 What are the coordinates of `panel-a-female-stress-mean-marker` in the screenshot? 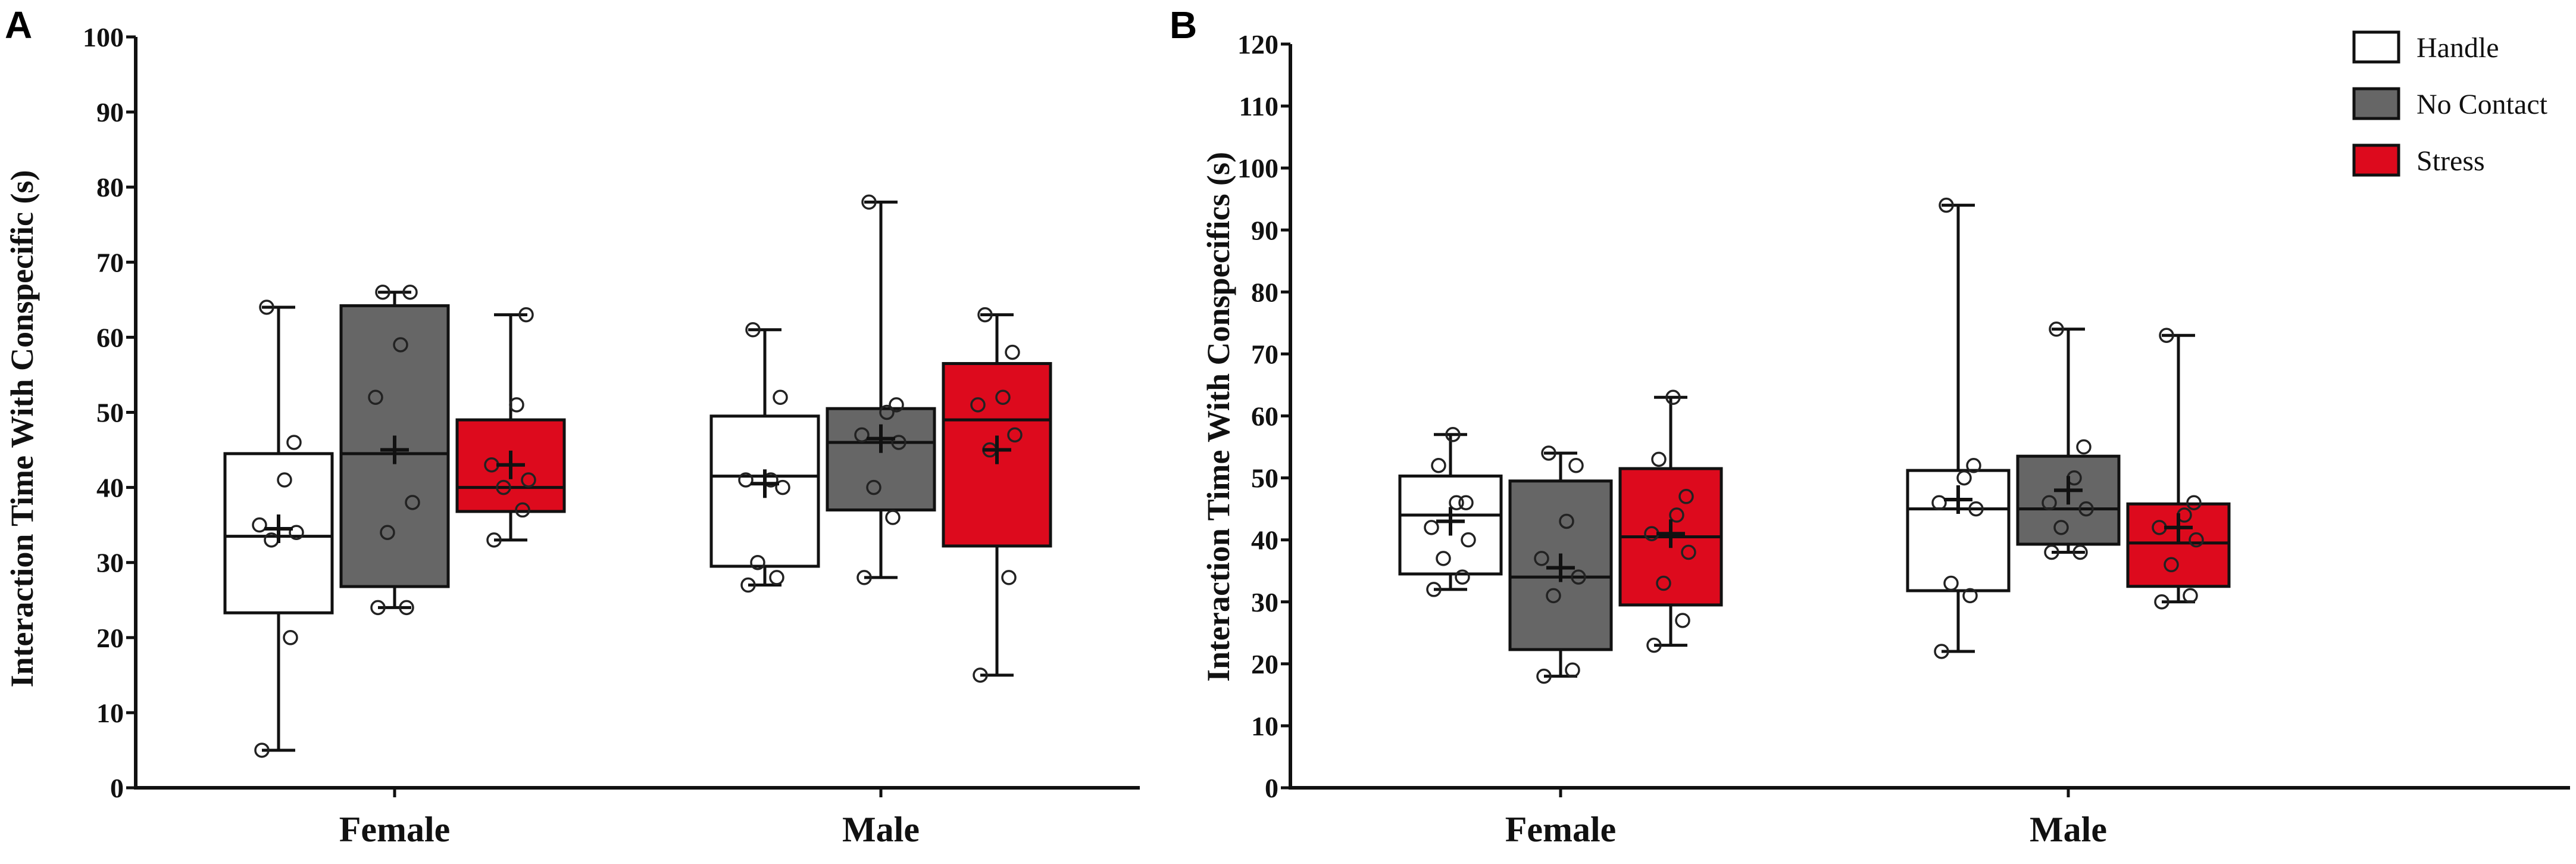 It's located at (510, 464).